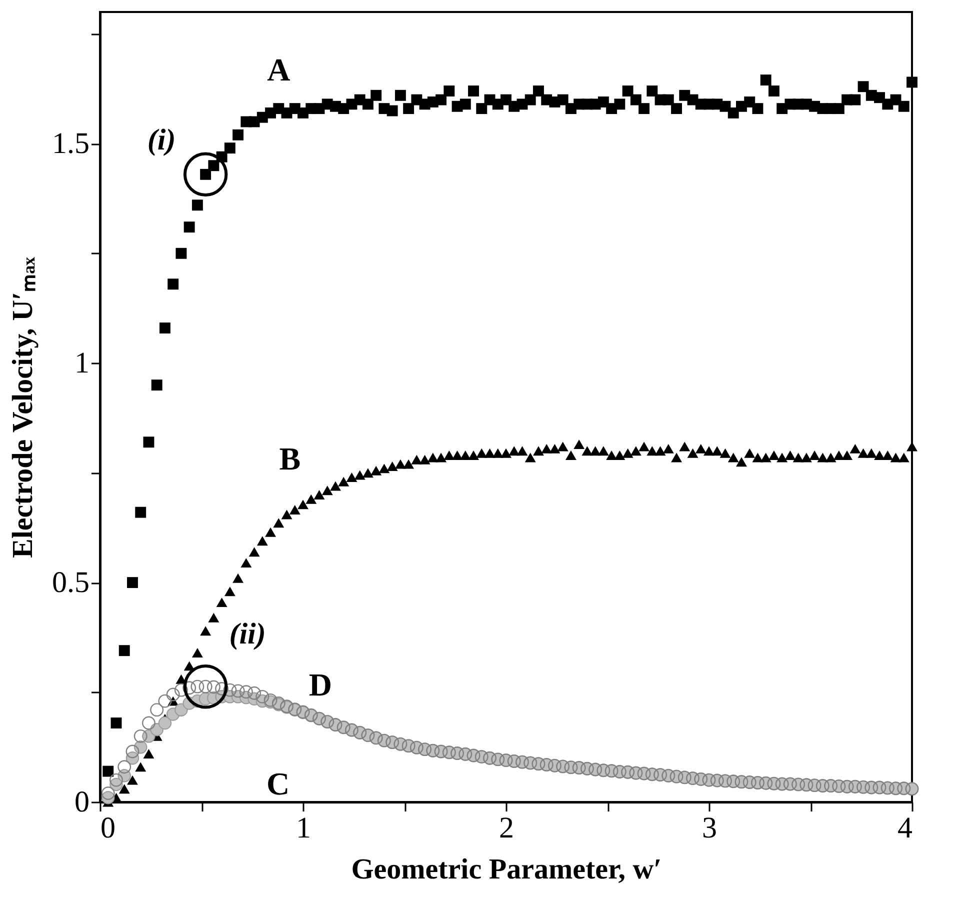 This screenshot has width=975, height=917. I want to click on y-axis-title: Electrode Velocity, U′ₘₐₓ, so click(23, 407).